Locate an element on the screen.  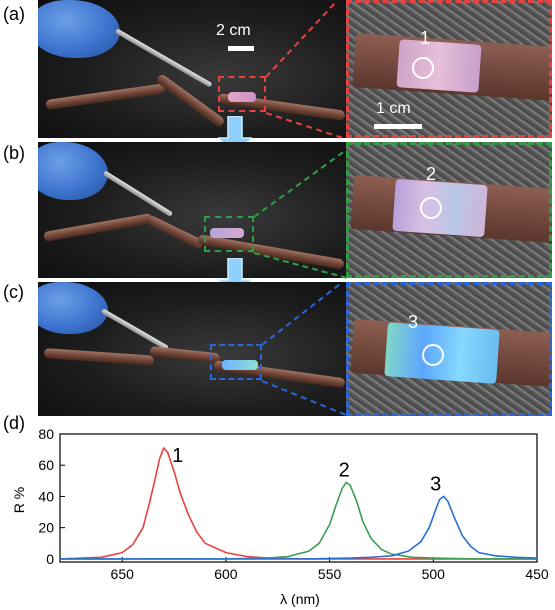
film-b is located at coordinates (227, 233).